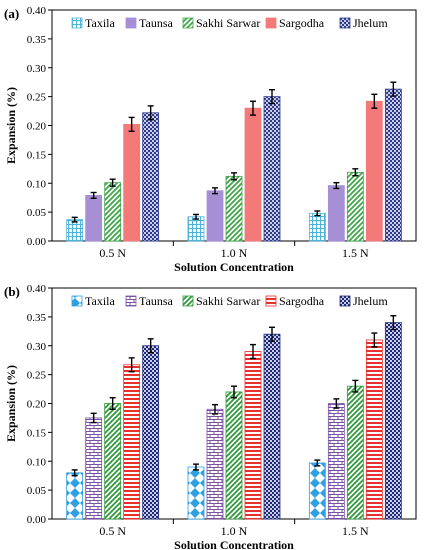  What do you see at coordinates (12, 291) in the screenshot?
I see `panel-label: (b)` at bounding box center [12, 291].